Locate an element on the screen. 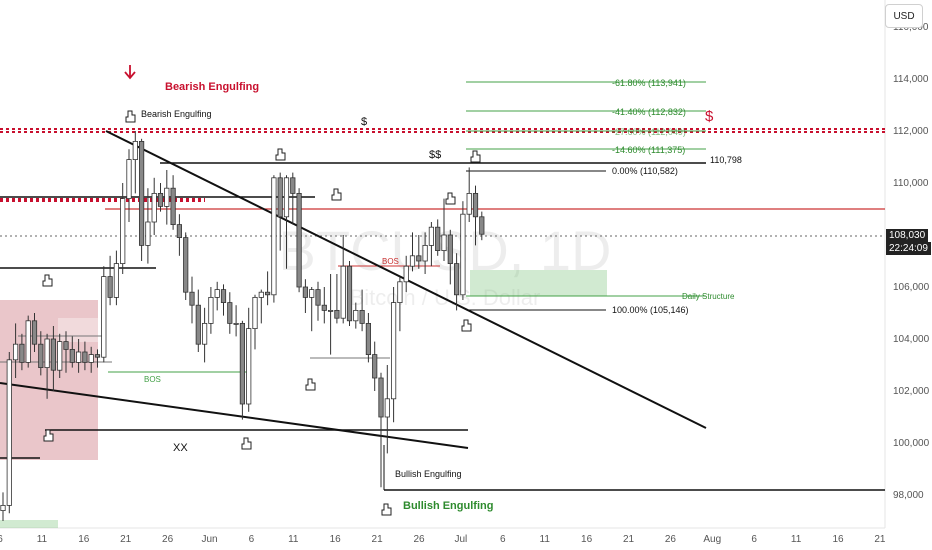 Image resolution: width=932 pixels, height=550 pixels. double-dollar-label: $$ is located at coordinates (435, 155).